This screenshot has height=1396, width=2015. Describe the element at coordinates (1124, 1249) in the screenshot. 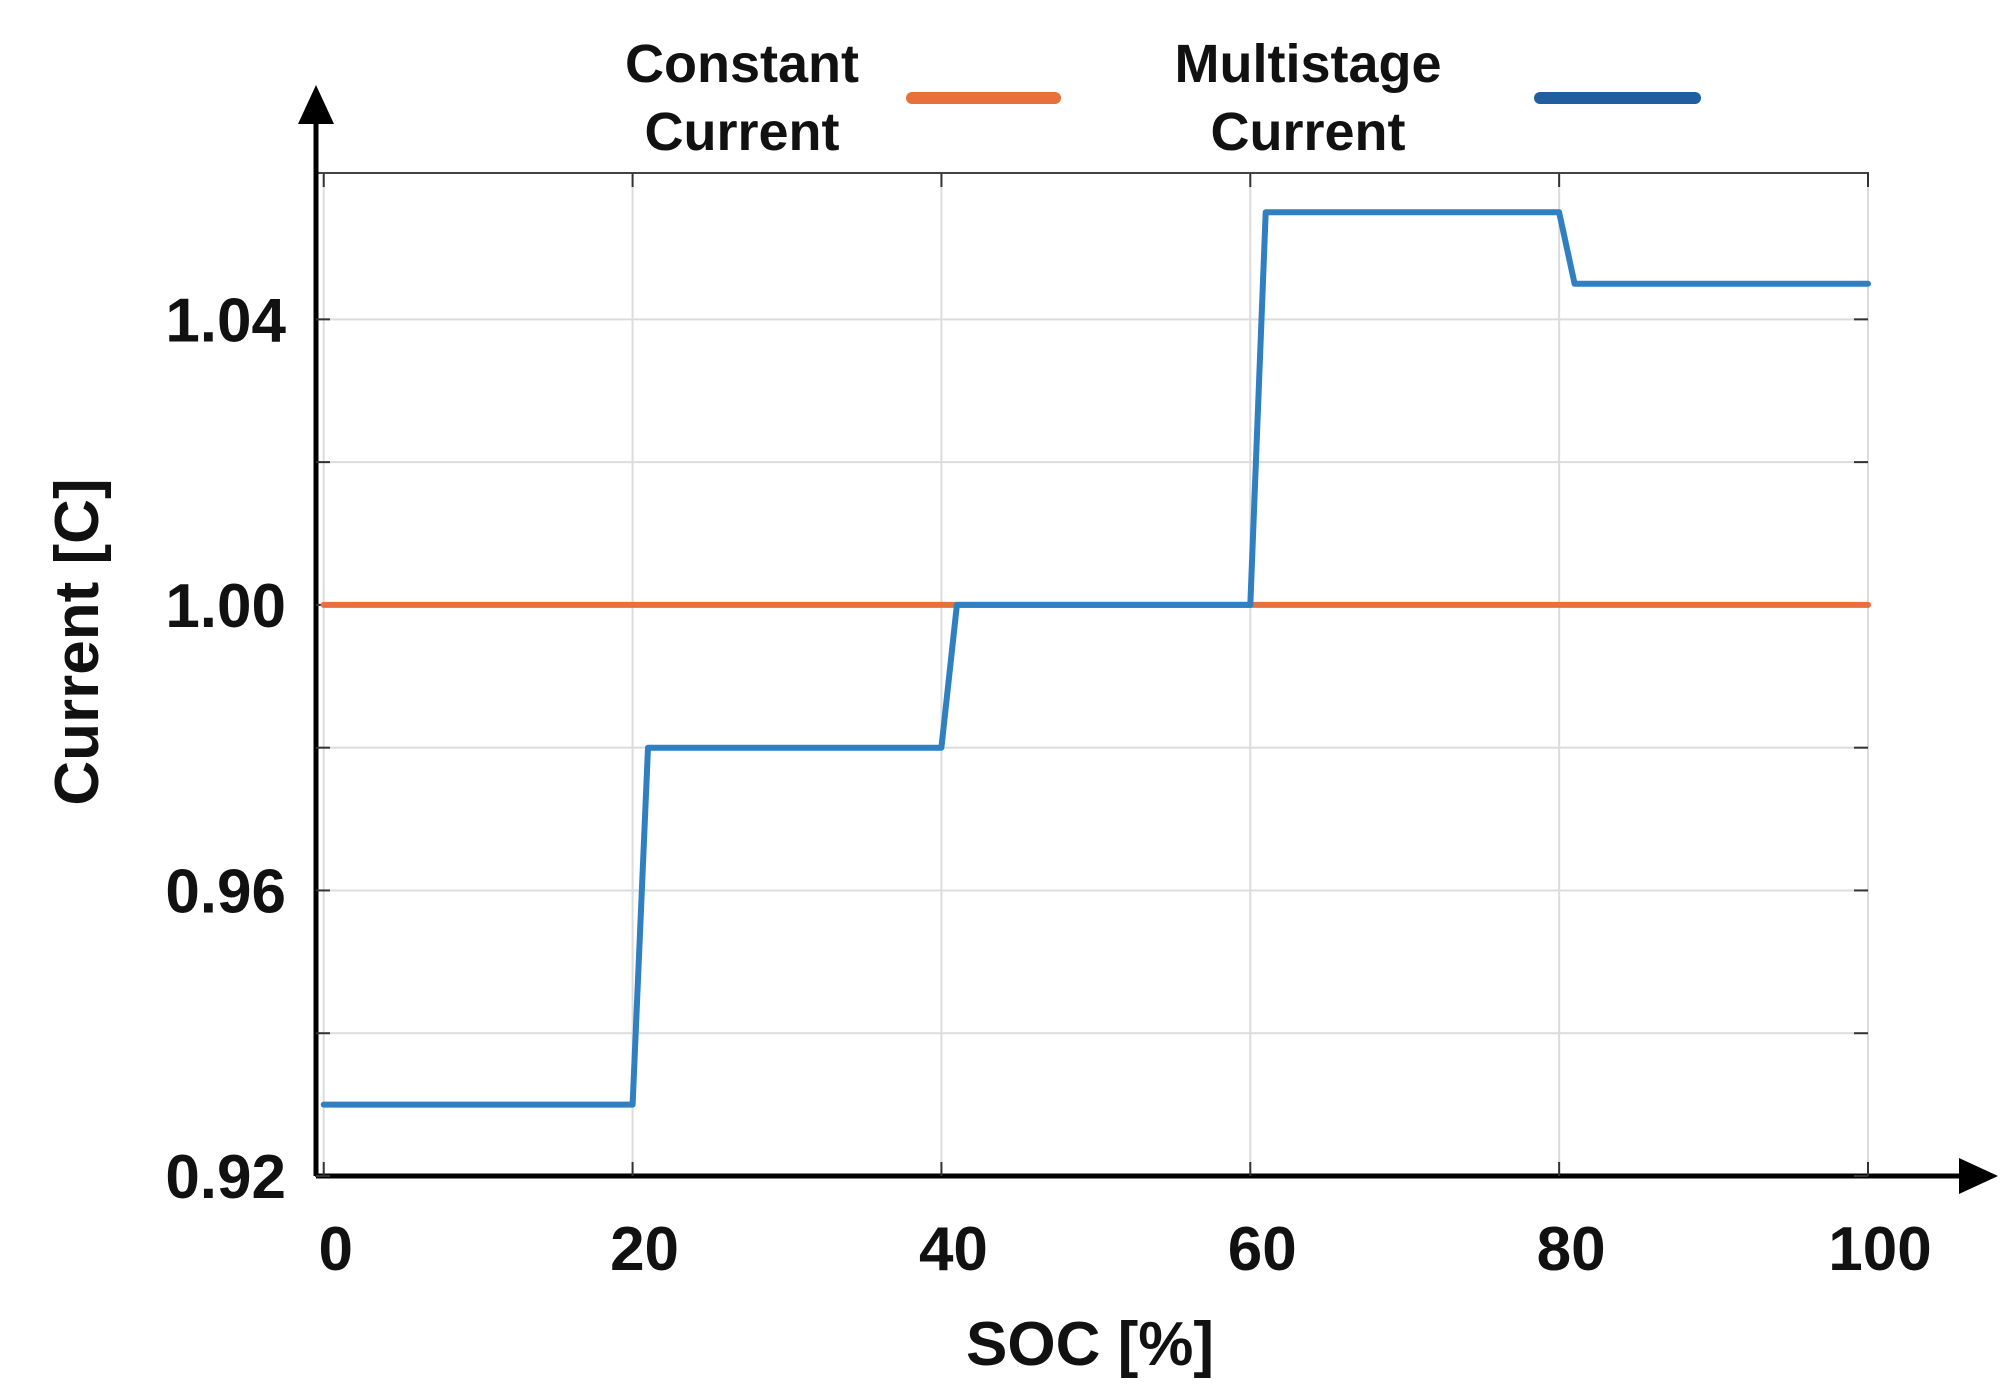

I see `x-tick-labels: 0 20 40 60 80 100` at that location.